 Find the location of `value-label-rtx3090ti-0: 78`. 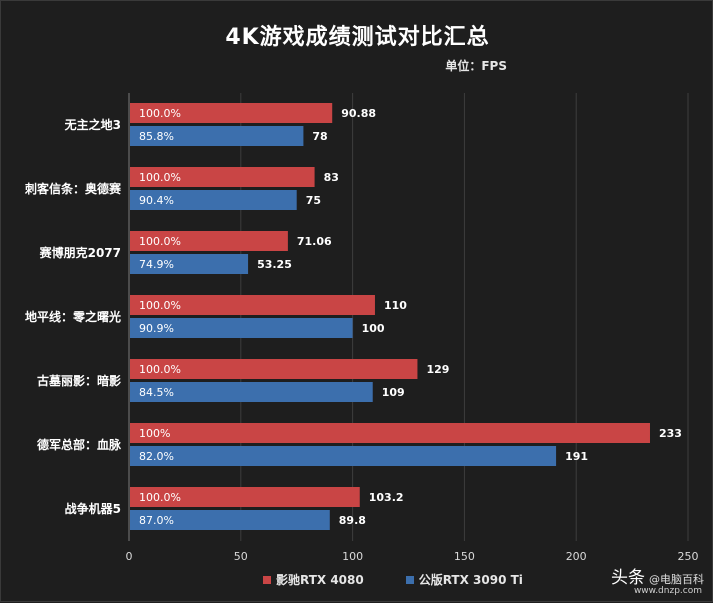

value-label-rtx3090ti-0: 78 is located at coordinates (319, 136).